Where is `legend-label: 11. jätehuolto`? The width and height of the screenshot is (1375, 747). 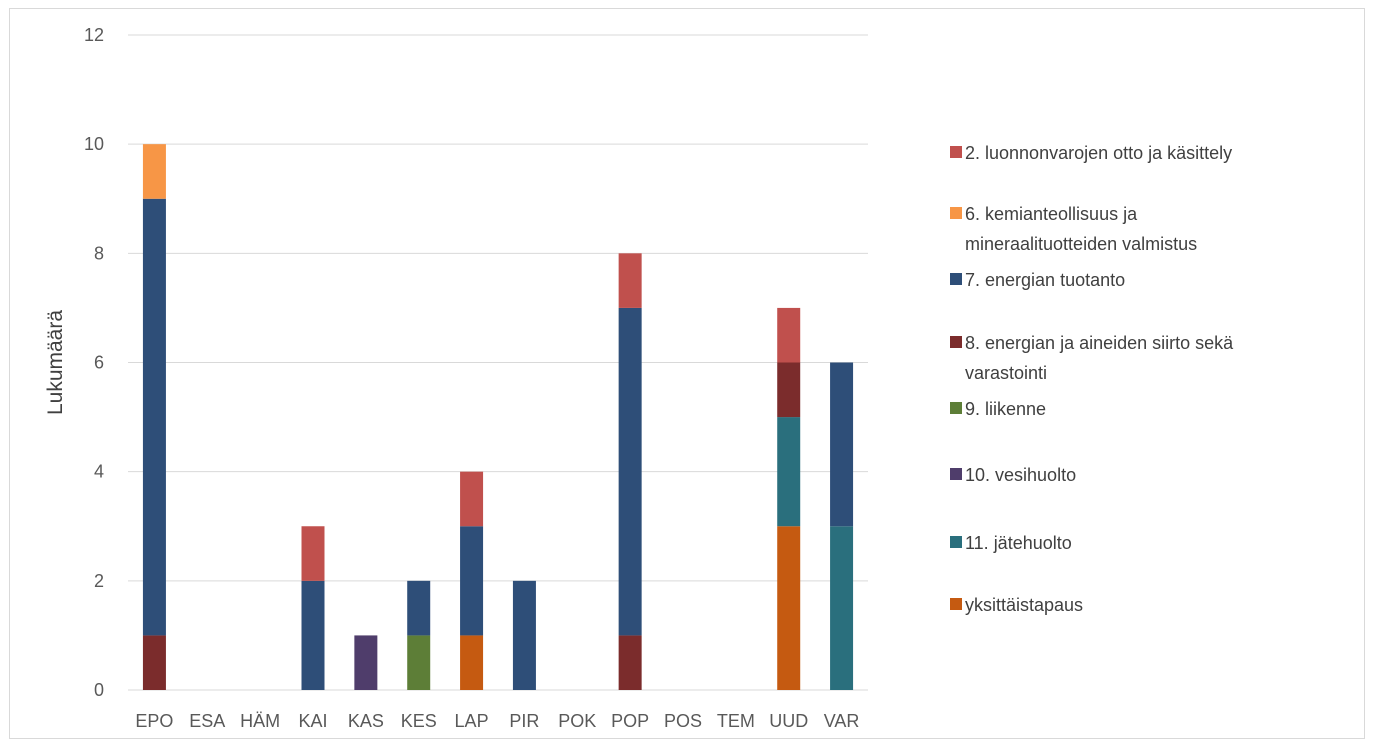 legend-label: 11. jätehuolto is located at coordinates (1018, 543).